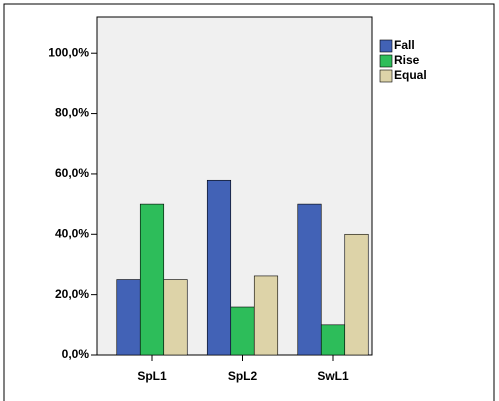 The height and width of the screenshot is (401, 499). Describe the element at coordinates (76, 354) in the screenshot. I see `y-tick-label: 0,0%` at that location.